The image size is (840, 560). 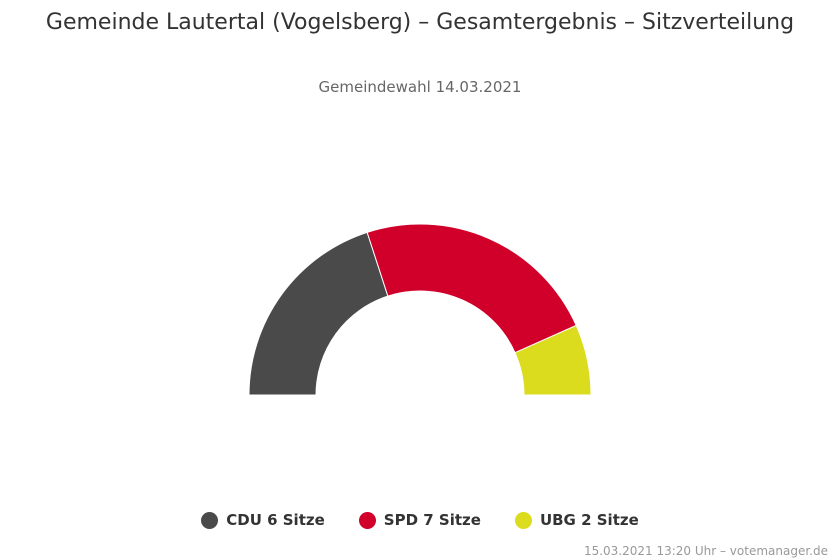 What do you see at coordinates (589, 520) in the screenshot?
I see `legend-label-ubg: UBG 2 Sitze` at bounding box center [589, 520].